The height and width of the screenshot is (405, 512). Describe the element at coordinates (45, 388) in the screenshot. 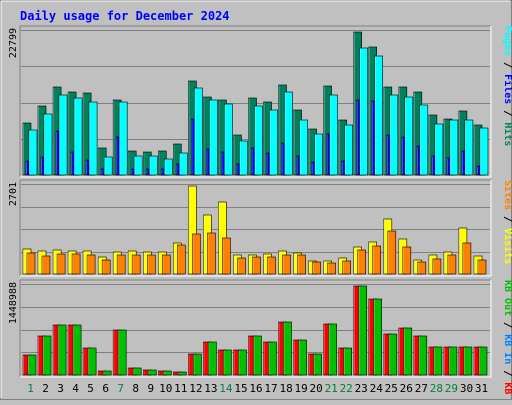

I see `day-label: 2` at that location.